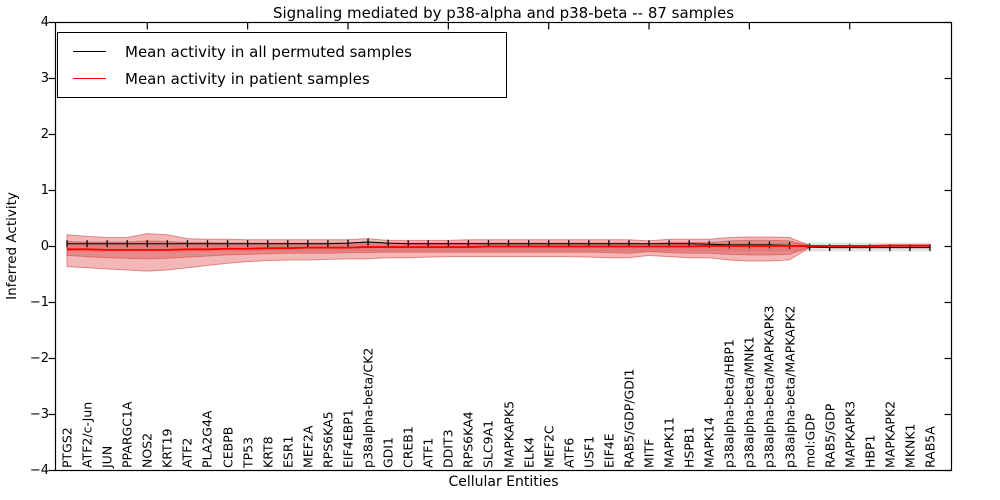  Describe the element at coordinates (39, 470) in the screenshot. I see `y-tick-label: −4` at that location.